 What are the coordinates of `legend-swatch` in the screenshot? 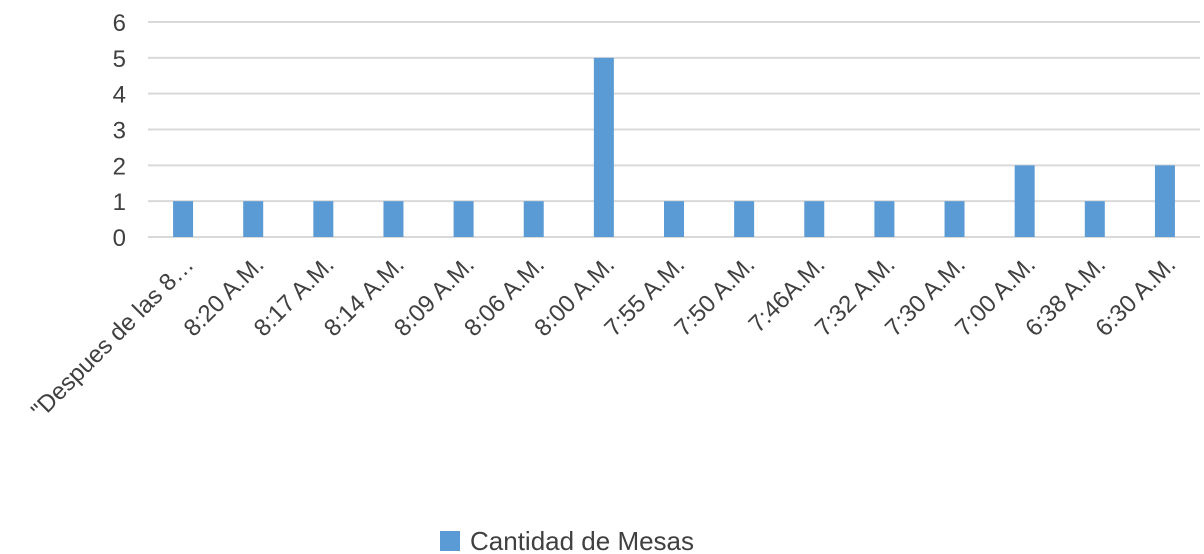 It's located at (450, 541).